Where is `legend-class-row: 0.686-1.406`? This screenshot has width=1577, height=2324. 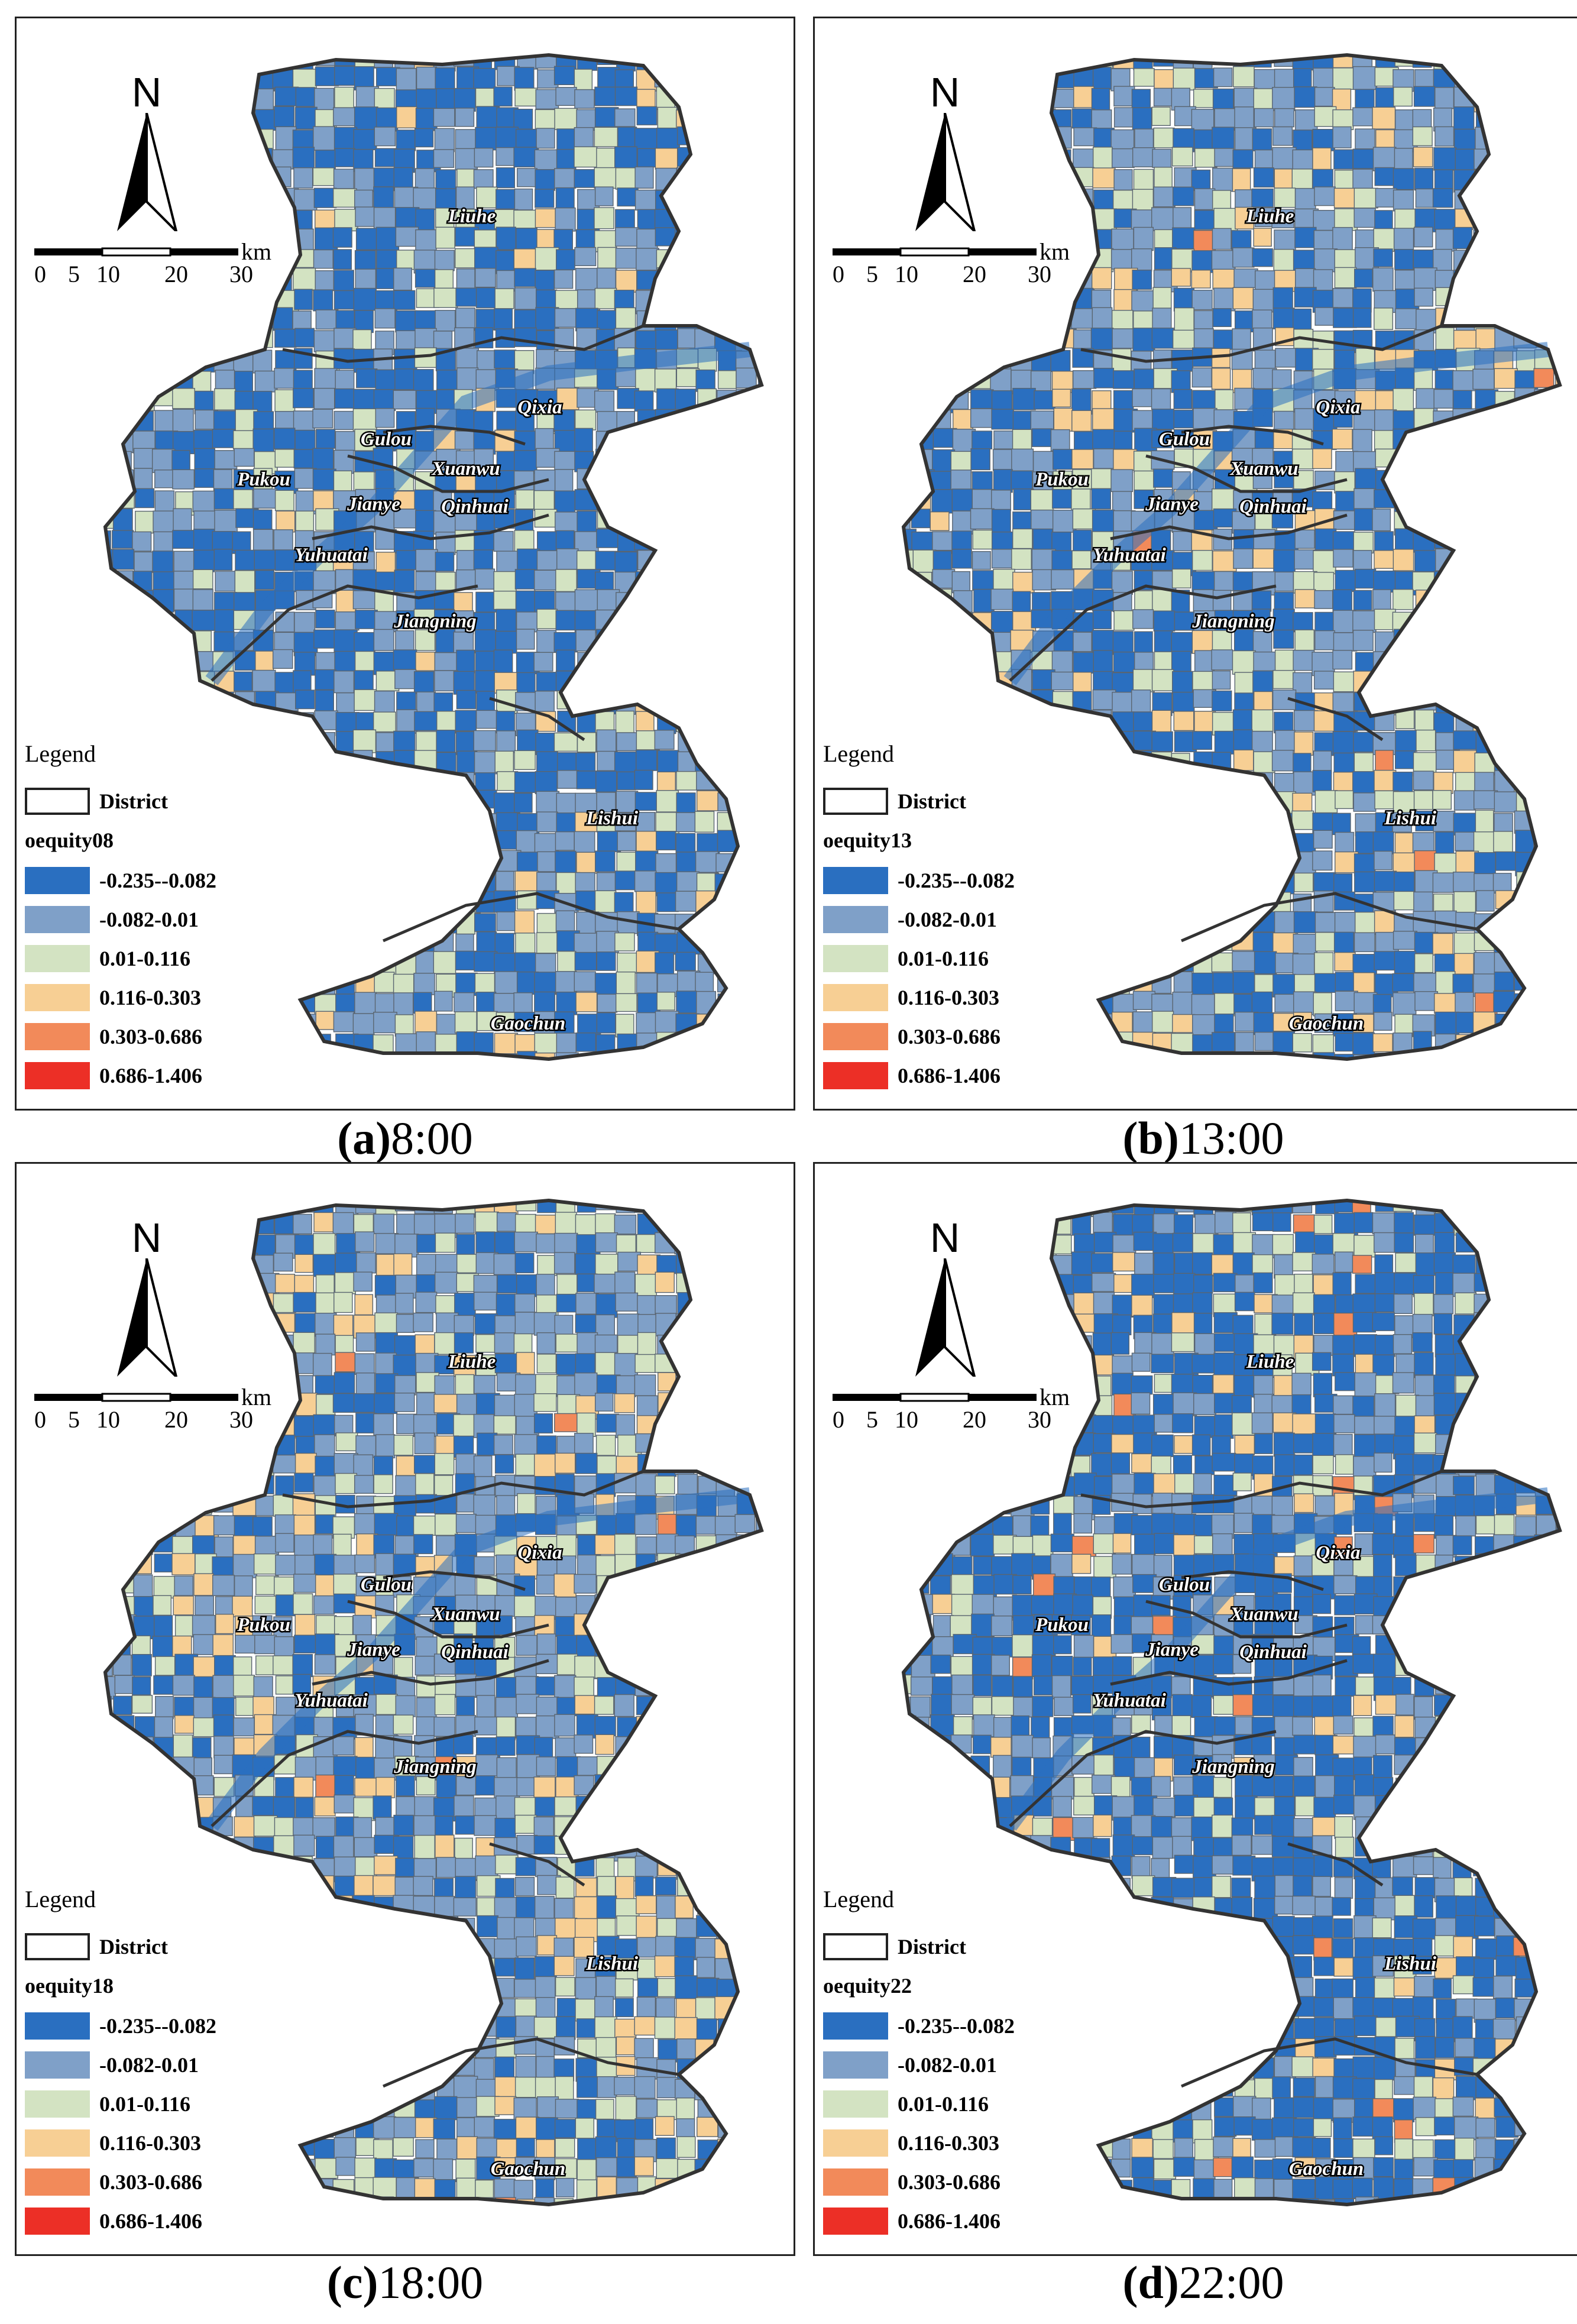 legend-class-row: 0.686-1.406 is located at coordinates (971, 1075).